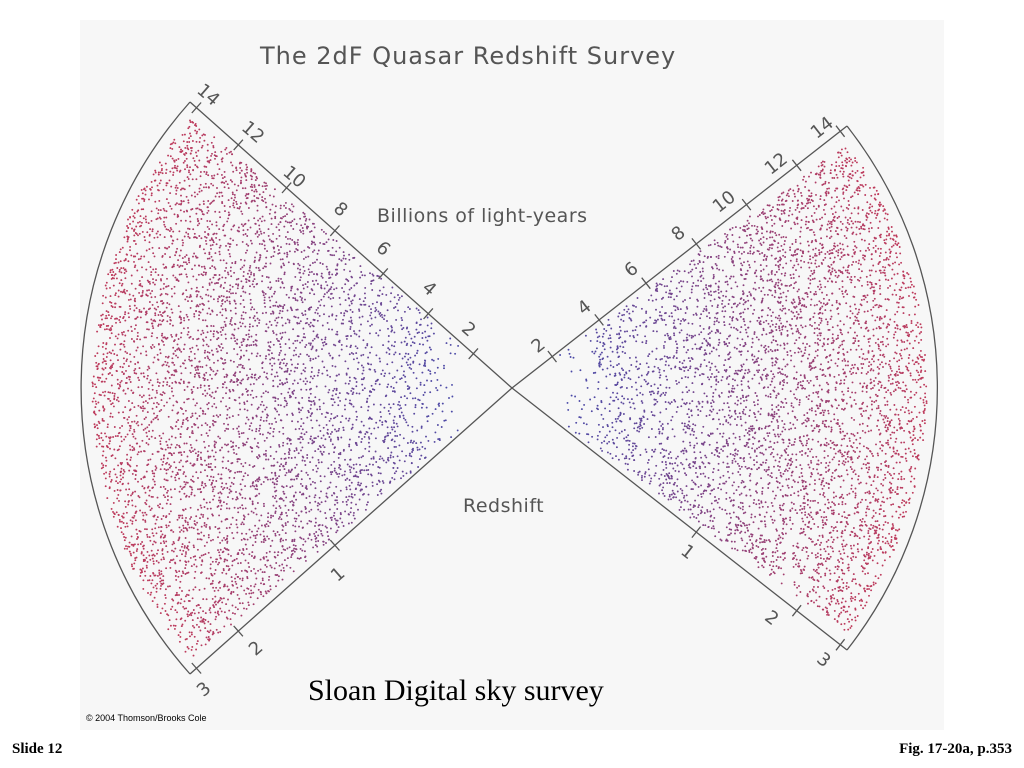  Describe the element at coordinates (252, 132) in the screenshot. I see `left-distance-tick-12: 12` at that location.